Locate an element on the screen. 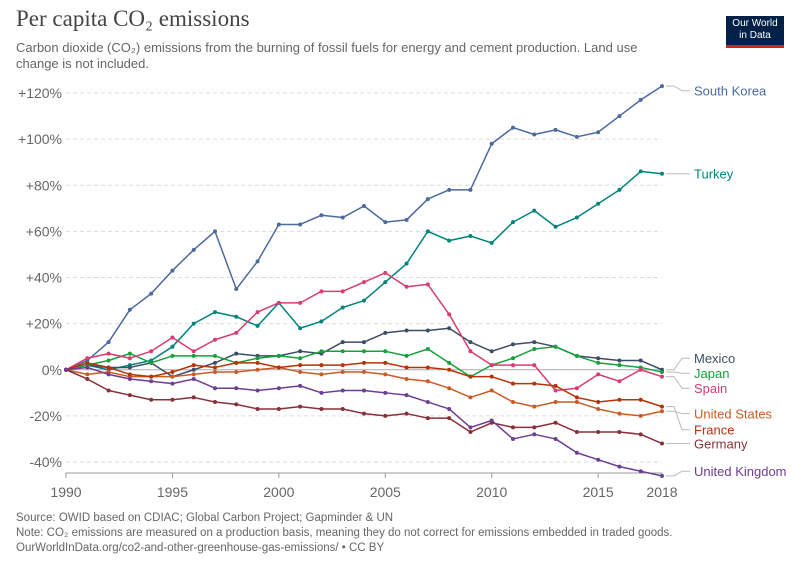  series-label-turkey: Turkey is located at coordinates (714, 174).